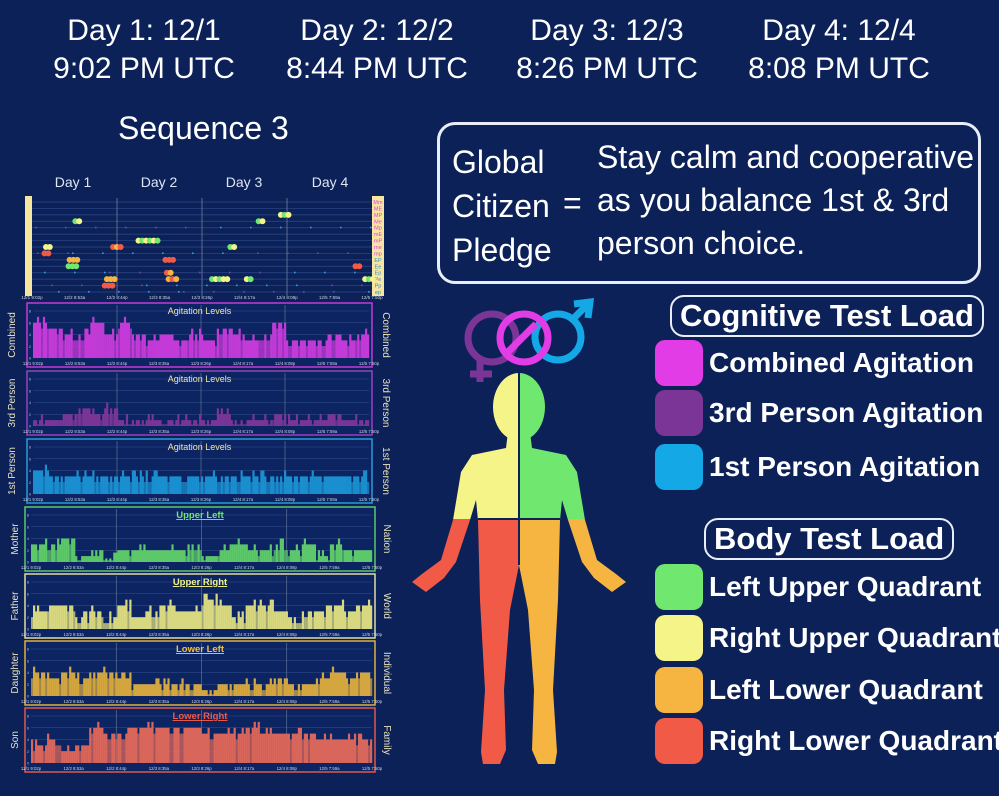 The height and width of the screenshot is (796, 999). What do you see at coordinates (28, 697) in the screenshot?
I see `panel-y-tick: 0` at bounding box center [28, 697].